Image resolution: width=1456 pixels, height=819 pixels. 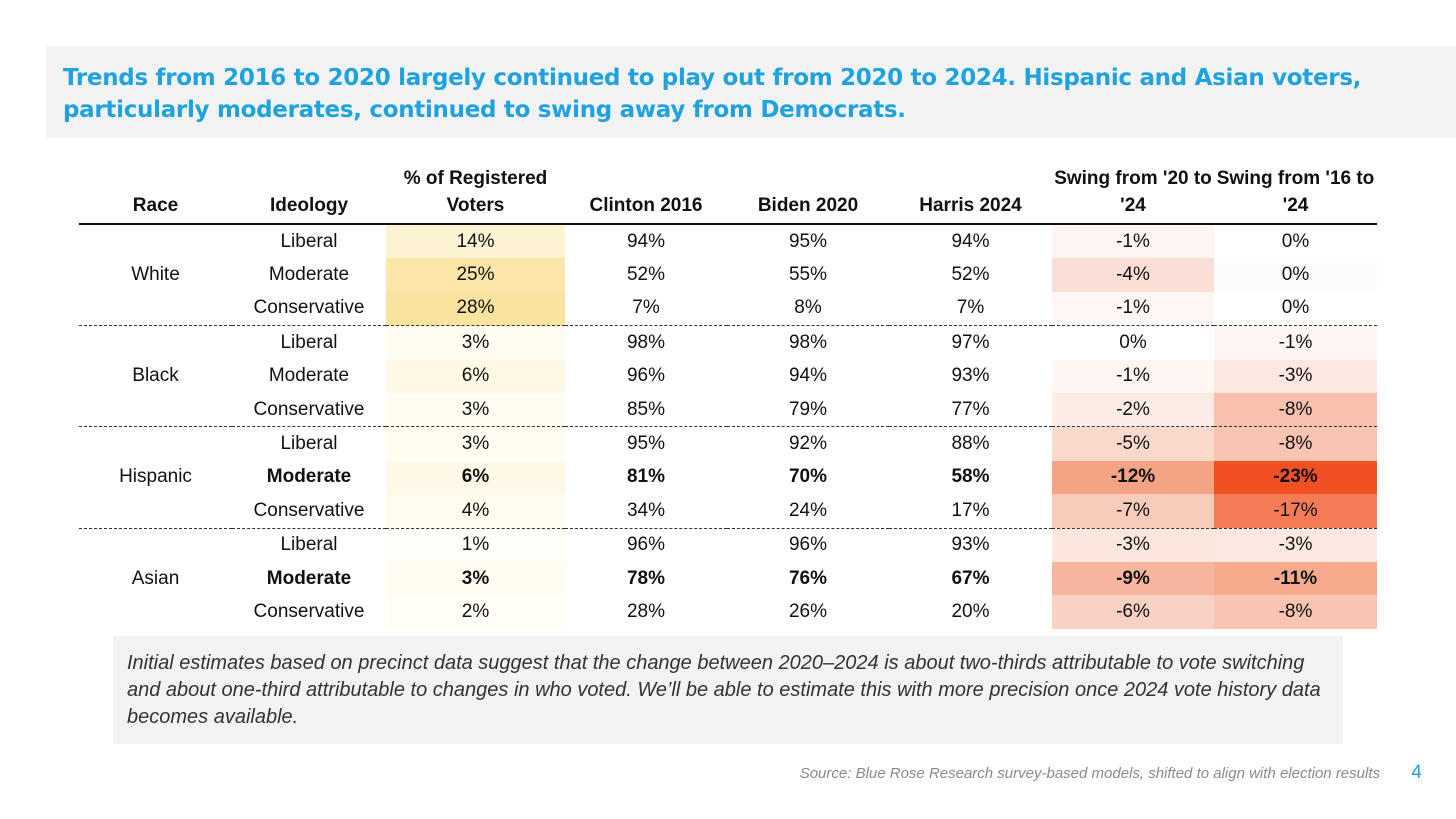 What do you see at coordinates (155, 275) in the screenshot?
I see `race-cell: White` at bounding box center [155, 275].